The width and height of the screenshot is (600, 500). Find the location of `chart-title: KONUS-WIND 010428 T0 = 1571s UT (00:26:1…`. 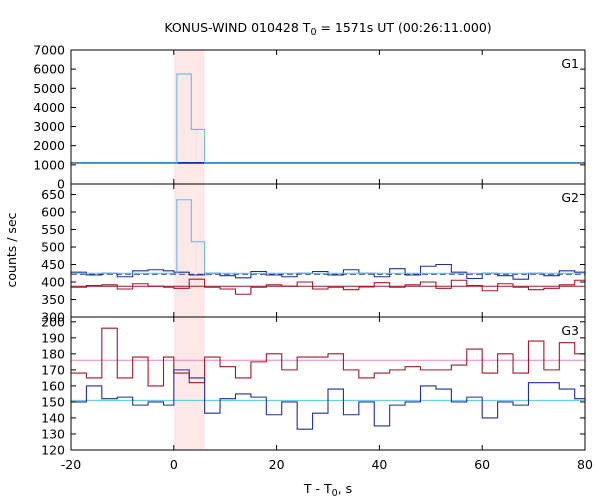

chart-title: KONUS-WIND 010428 T0 = 1571s UT (00:26:1… is located at coordinates (327, 29).